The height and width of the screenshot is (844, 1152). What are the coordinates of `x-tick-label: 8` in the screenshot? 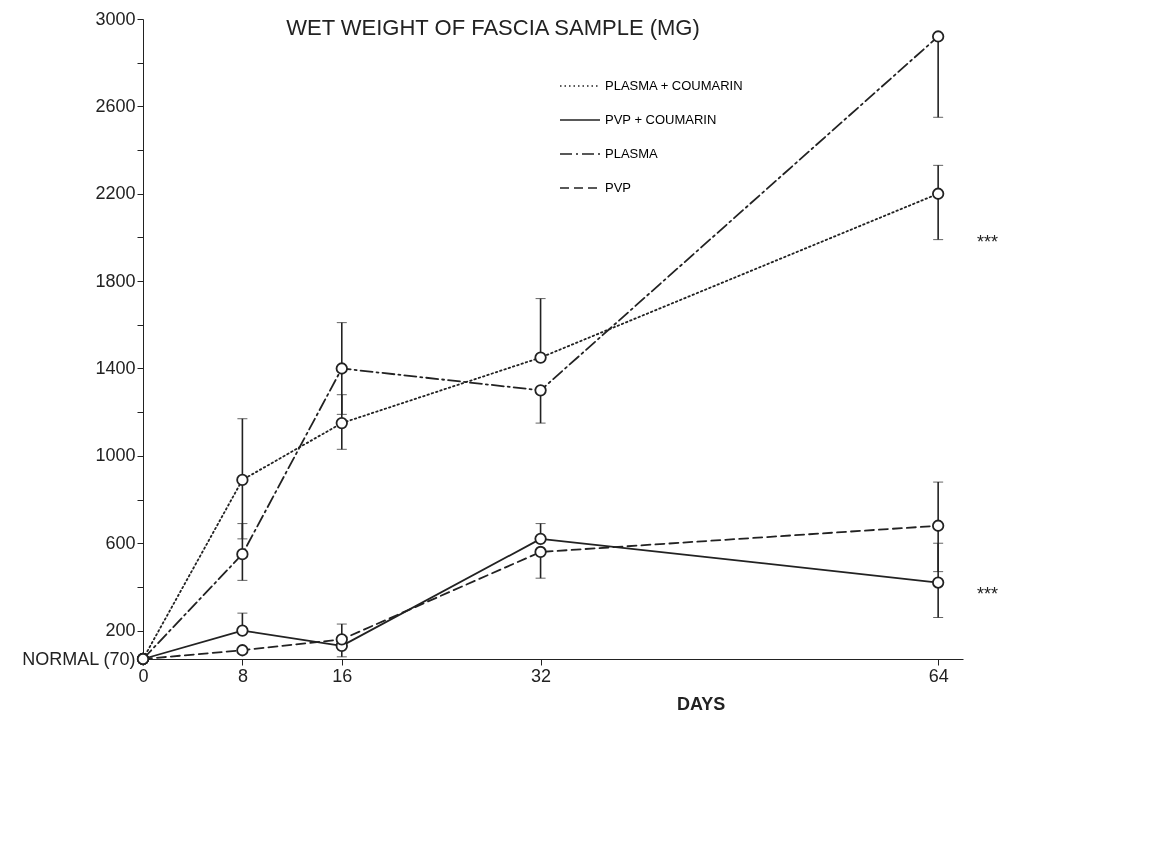 It's located at (242, 675).